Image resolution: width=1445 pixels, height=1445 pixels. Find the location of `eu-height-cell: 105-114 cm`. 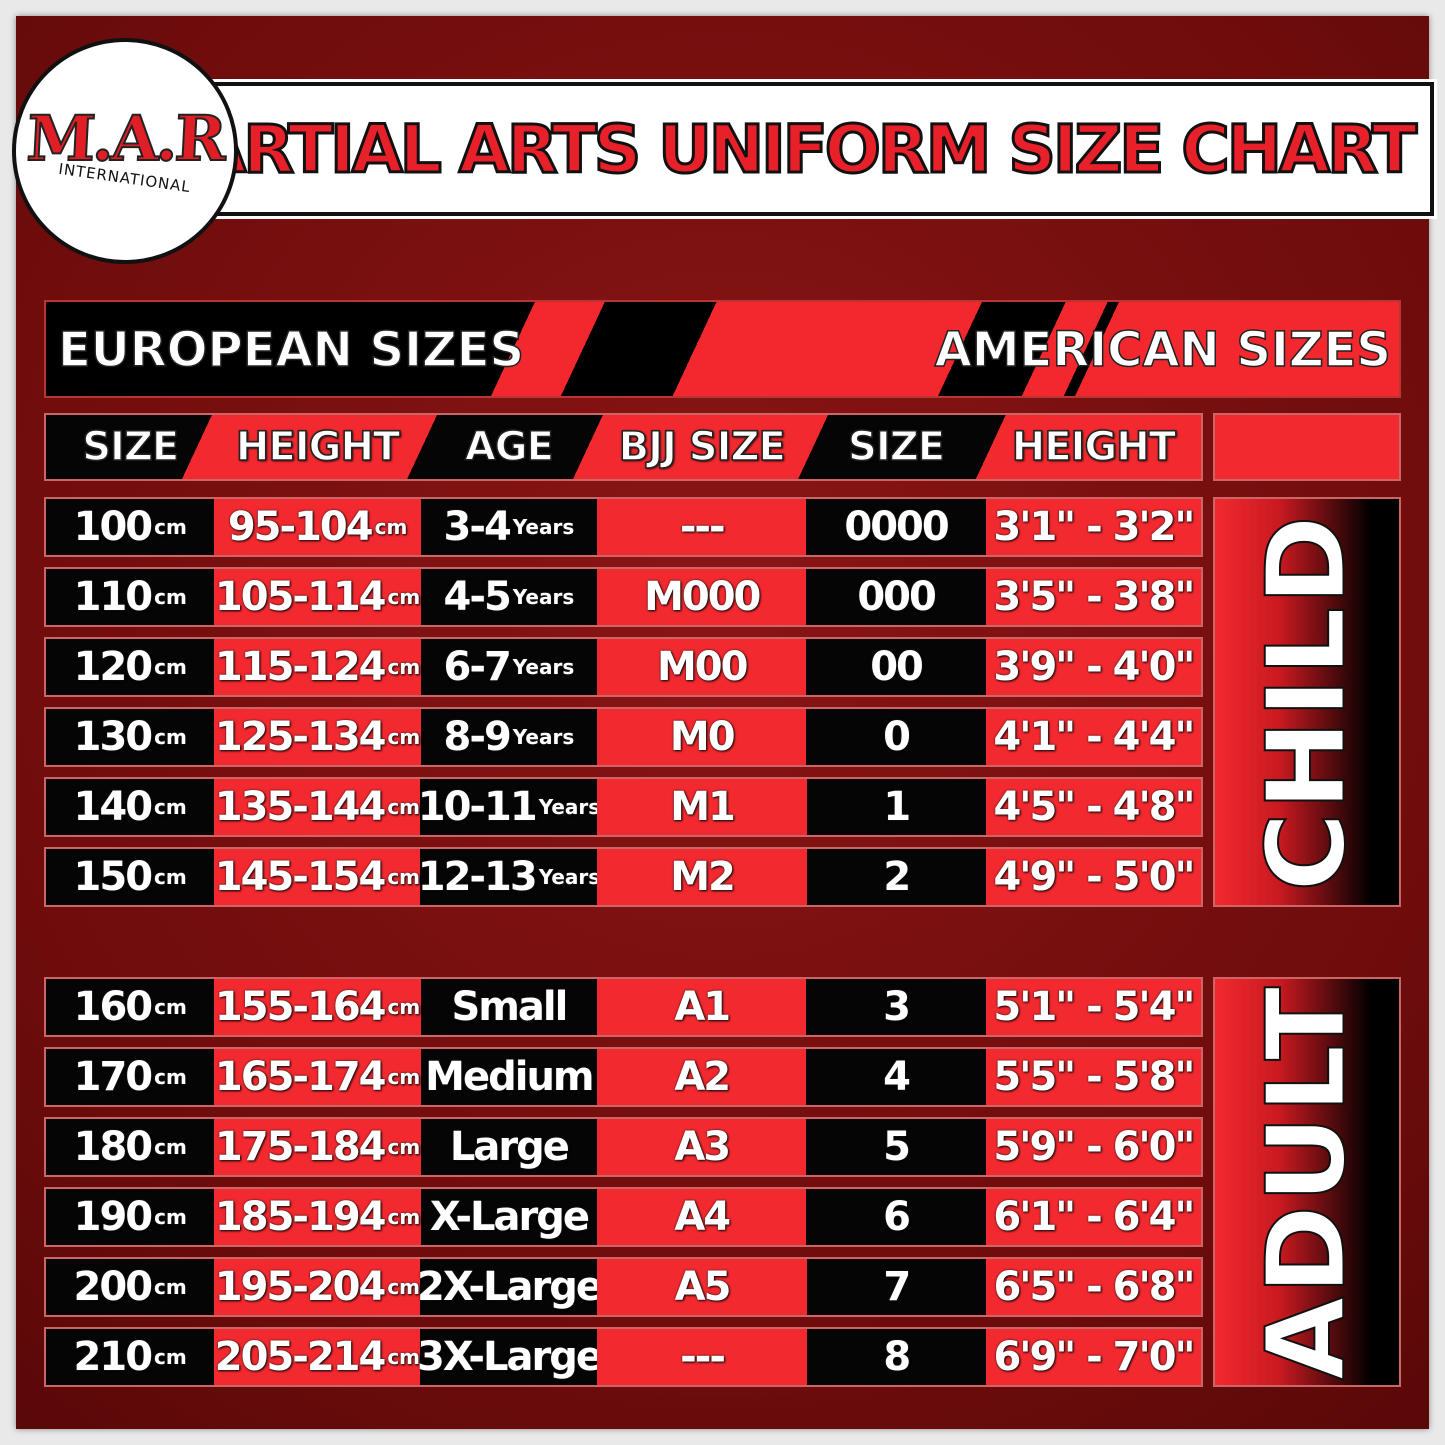

eu-height-cell: 105-114 cm is located at coordinates (317, 597).